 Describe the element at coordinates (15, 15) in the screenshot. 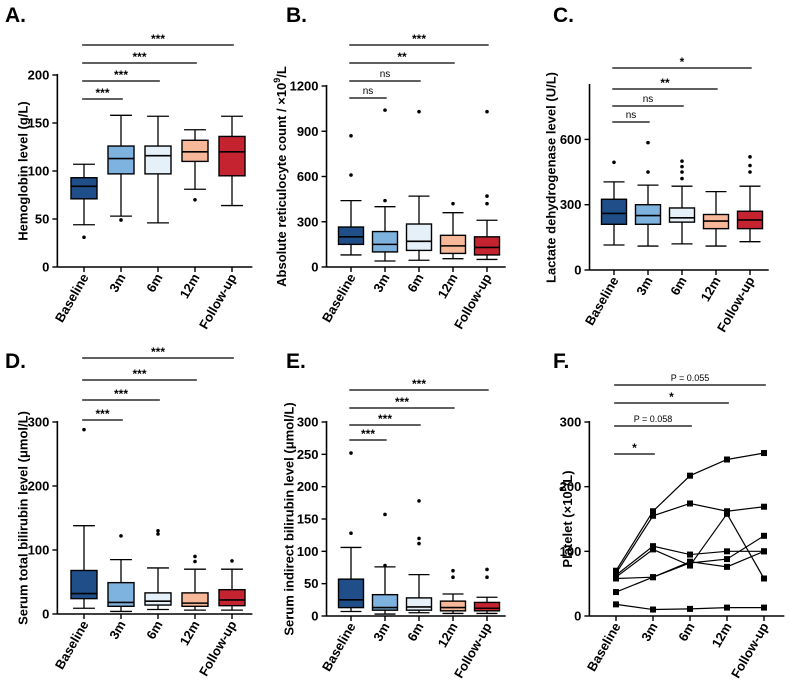

I see `panel-label: A.` at that location.